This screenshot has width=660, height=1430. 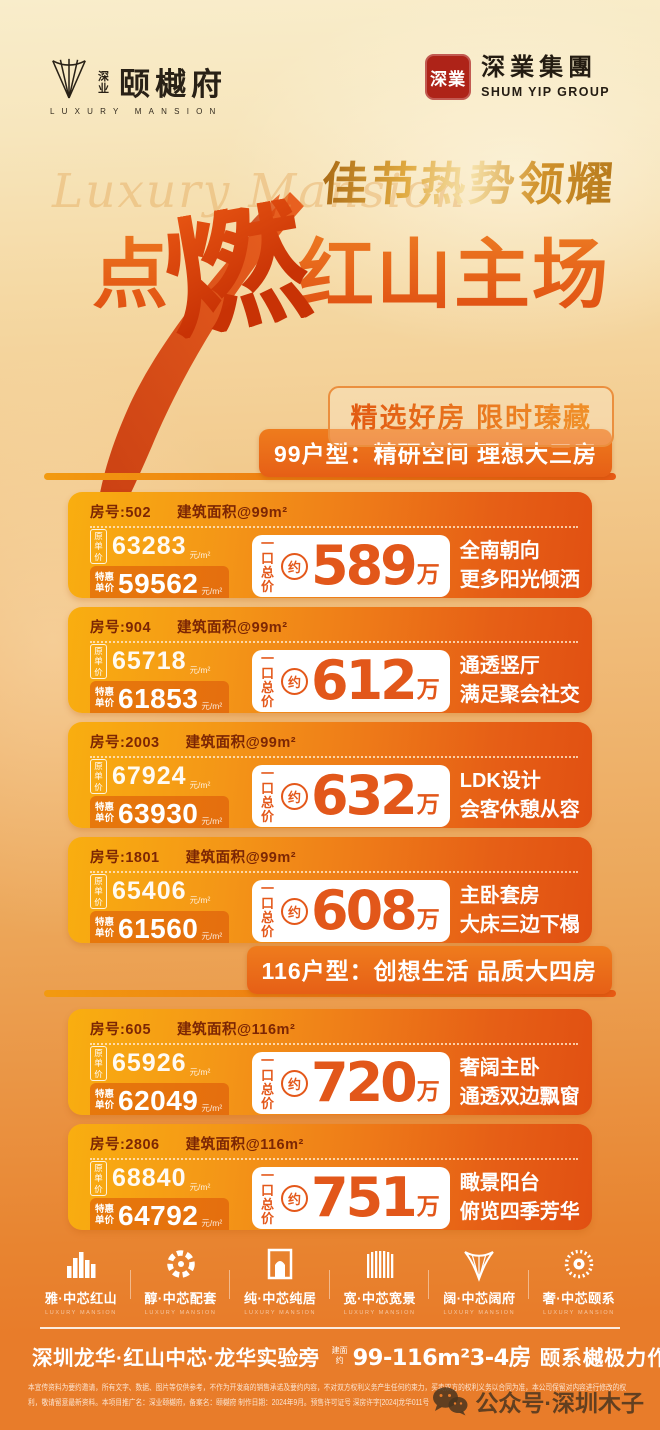 What do you see at coordinates (330, 1328) in the screenshot?
I see `footer-divider` at bounding box center [330, 1328].